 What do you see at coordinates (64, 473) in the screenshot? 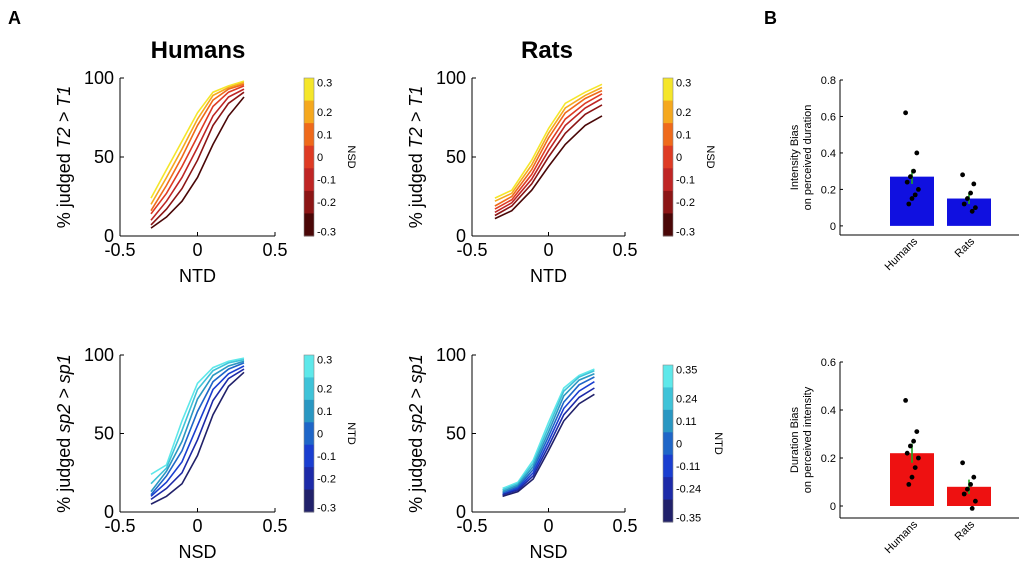
I see `y-axis-label-main: % judged` at bounding box center [64, 473].